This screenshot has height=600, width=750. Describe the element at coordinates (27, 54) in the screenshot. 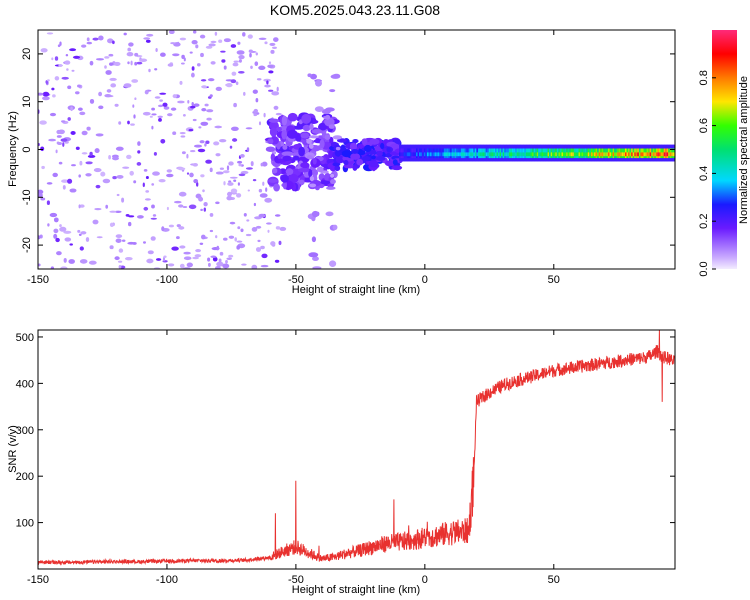

I see `y-tick-label: 20` at that location.